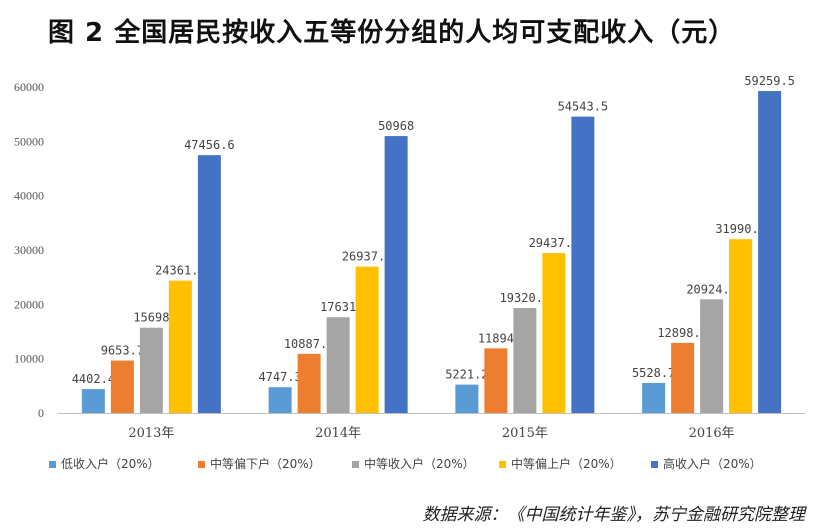  Describe the element at coordinates (29, 250) in the screenshot. I see `y-tick-label: 30000` at that location.